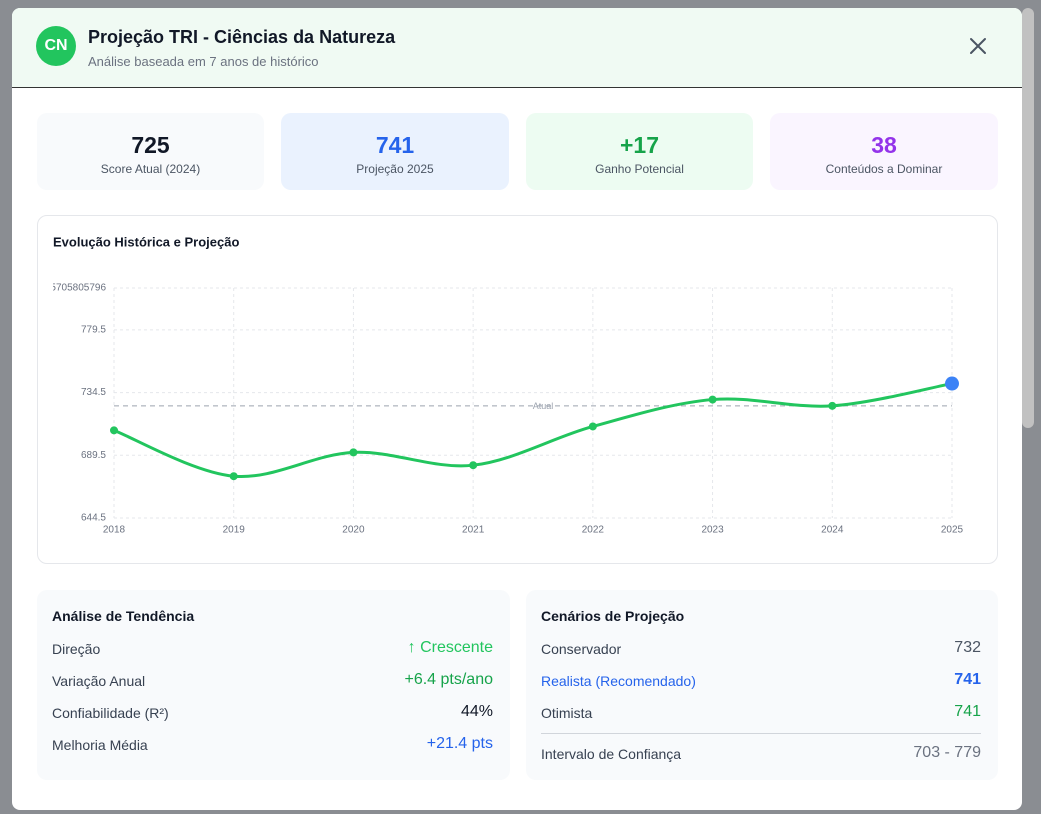 Image resolution: width=1041 pixels, height=814 pixels. What do you see at coordinates (613, 616) in the screenshot?
I see `panel-title: Cenários de Projeção` at bounding box center [613, 616].